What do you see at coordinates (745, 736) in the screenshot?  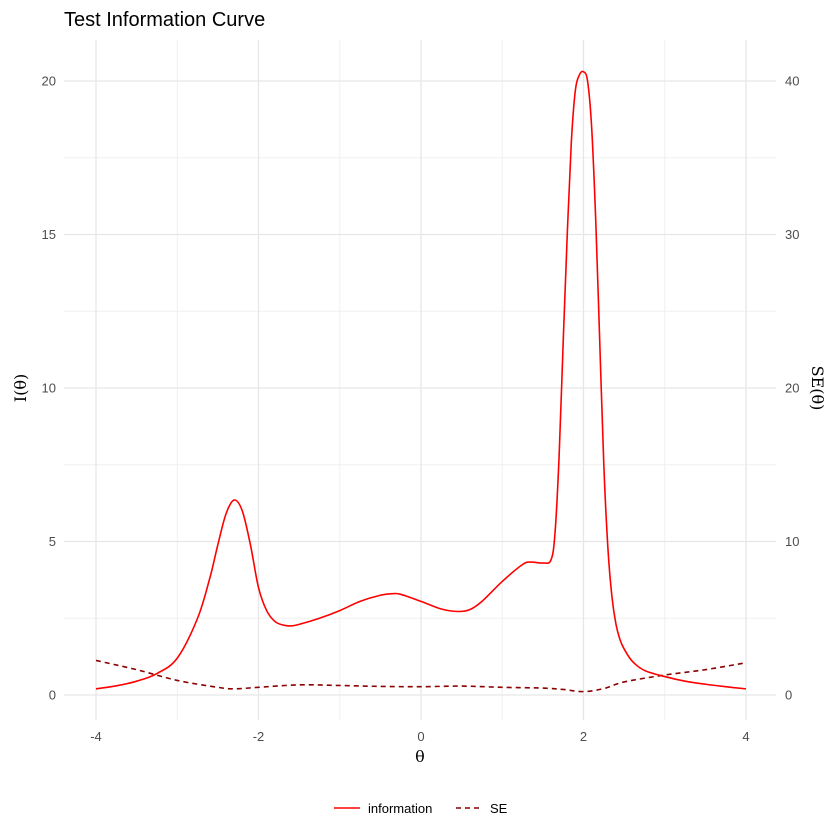 I see `x-tick-label: 4` at bounding box center [745, 736].